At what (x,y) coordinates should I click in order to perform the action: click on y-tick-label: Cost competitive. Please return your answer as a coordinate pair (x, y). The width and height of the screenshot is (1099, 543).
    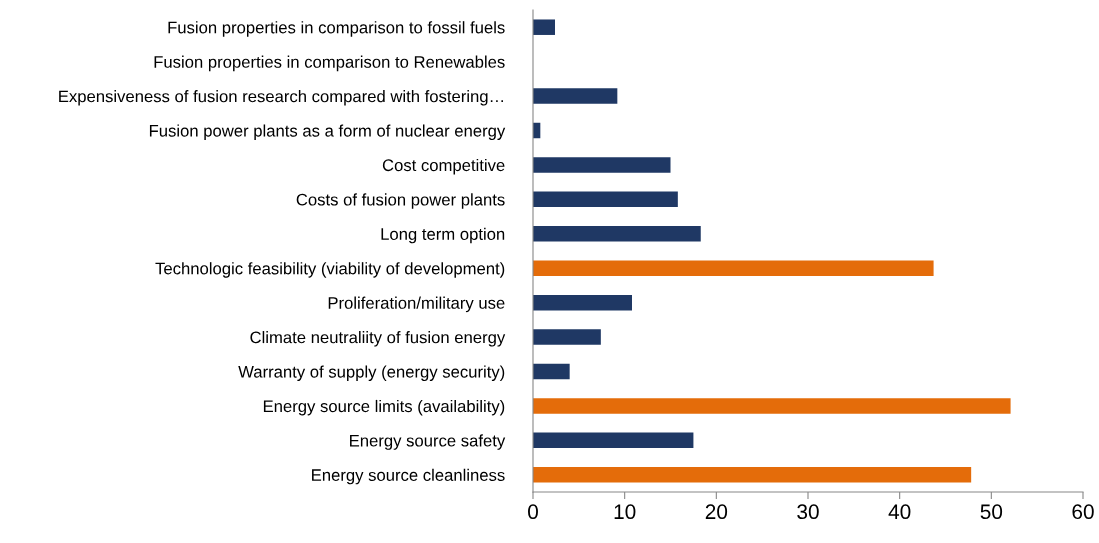
    Looking at the image, I should click on (443, 166).